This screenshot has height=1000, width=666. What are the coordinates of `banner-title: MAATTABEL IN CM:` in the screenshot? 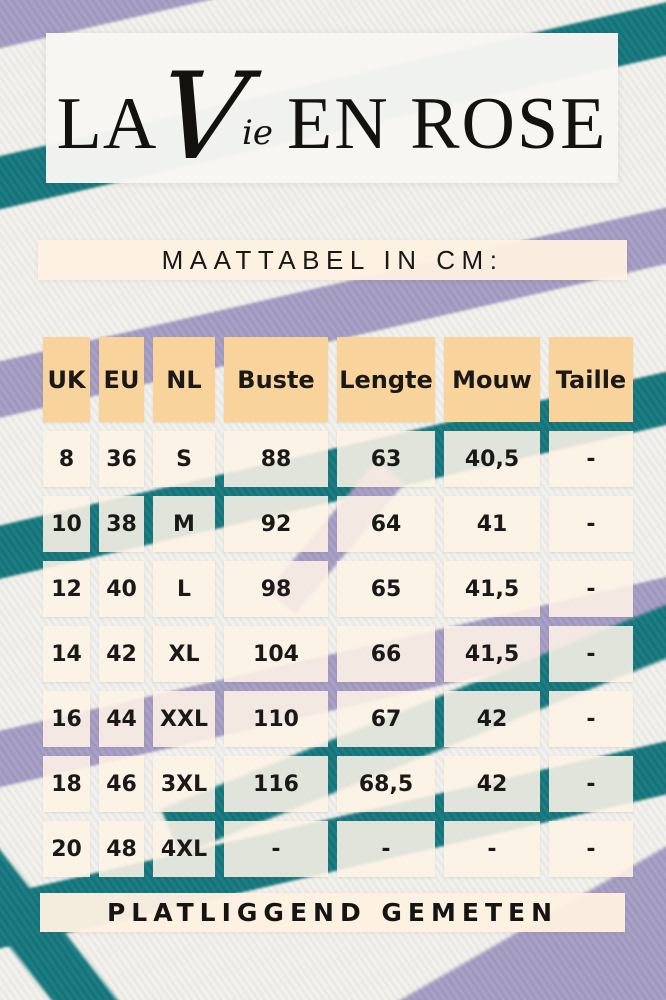 It's located at (332, 259).